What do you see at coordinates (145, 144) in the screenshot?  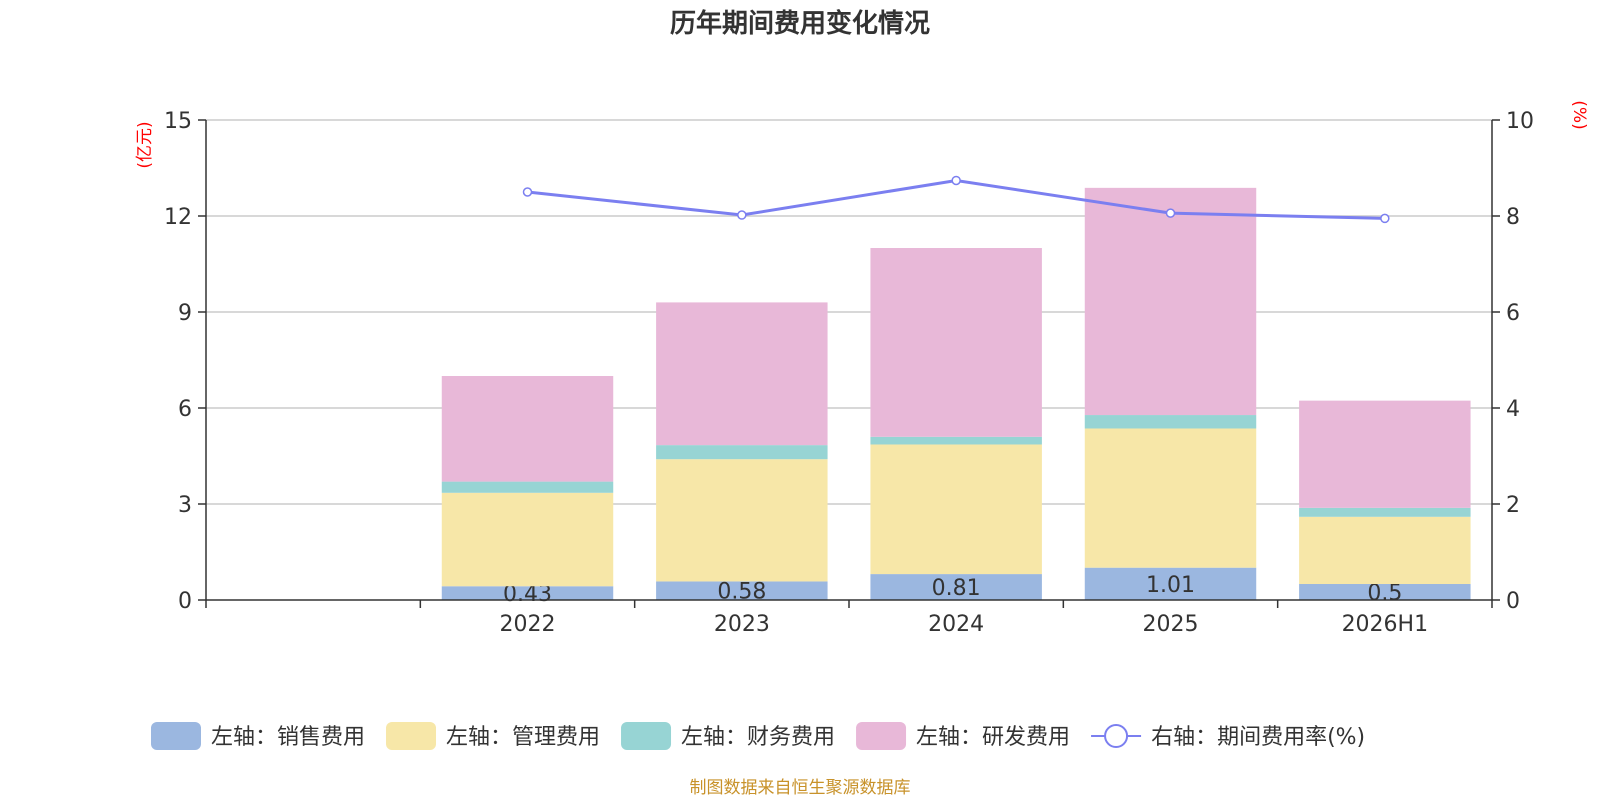 I see `left-axis-unit: (亿元)` at bounding box center [145, 144].